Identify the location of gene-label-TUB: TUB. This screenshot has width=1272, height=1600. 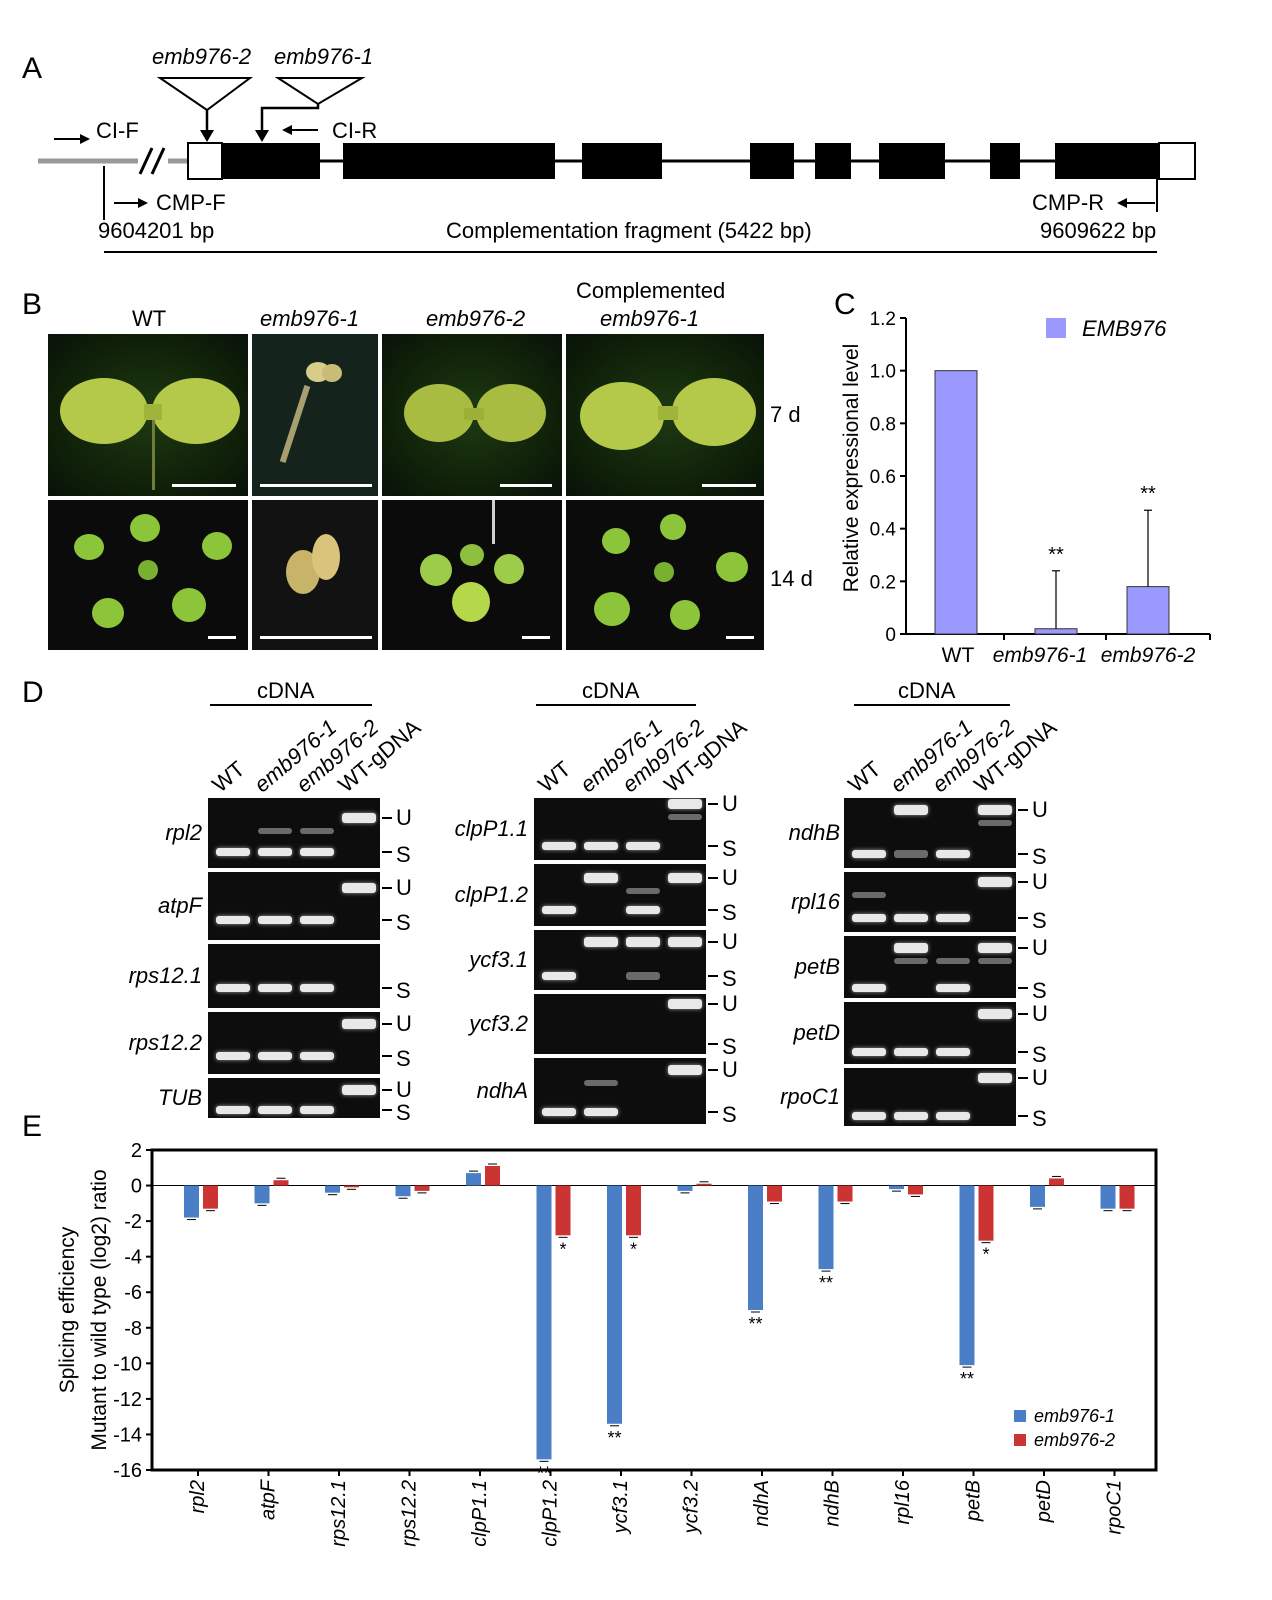
(180, 1097).